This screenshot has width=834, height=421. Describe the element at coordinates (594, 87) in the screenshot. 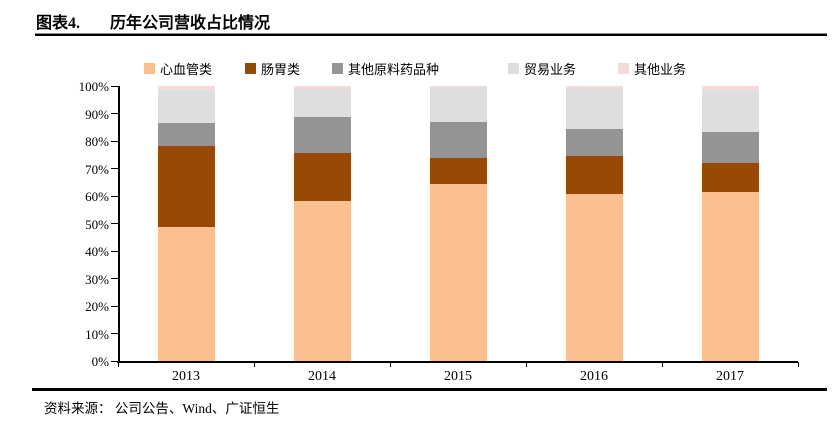

I see `bar-segment-其他业务-2016` at that location.